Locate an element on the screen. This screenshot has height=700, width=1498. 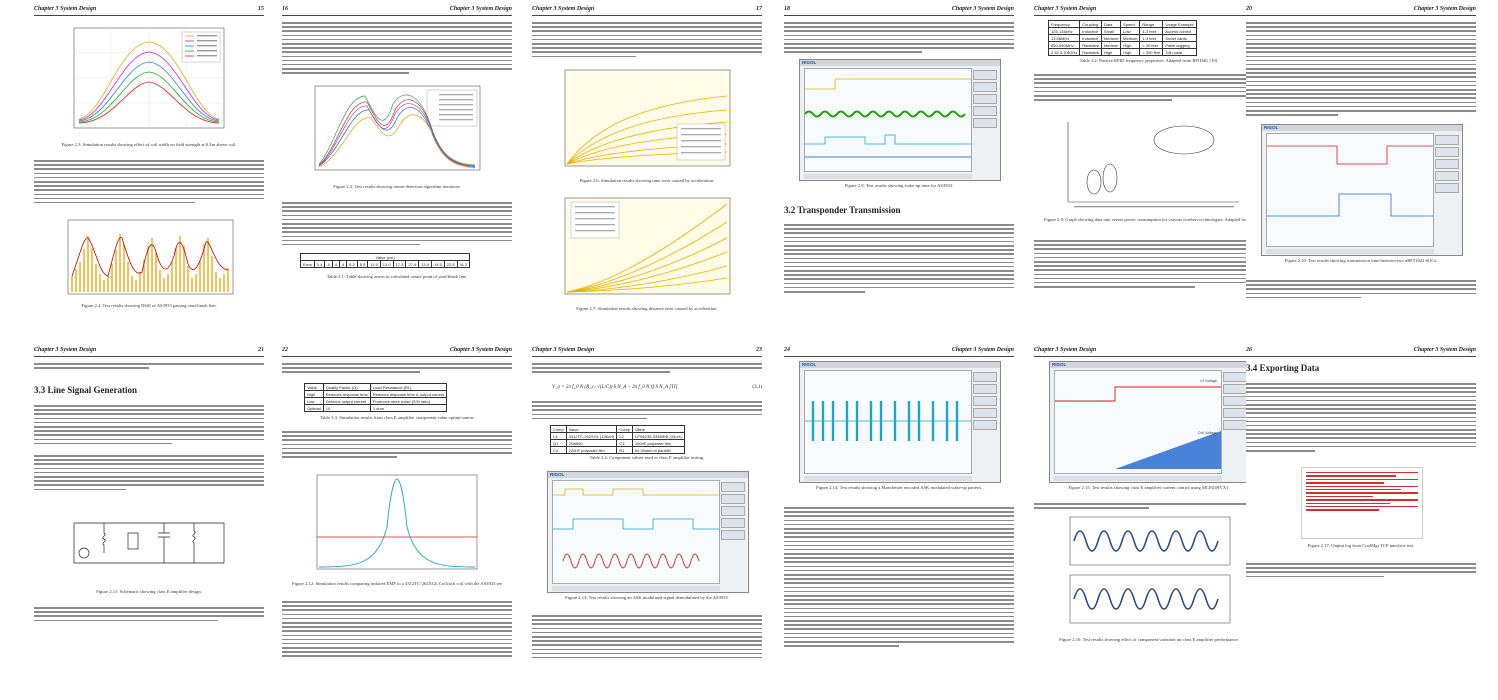
table-cell: 850-960MHz is located at coordinates (1064, 45).